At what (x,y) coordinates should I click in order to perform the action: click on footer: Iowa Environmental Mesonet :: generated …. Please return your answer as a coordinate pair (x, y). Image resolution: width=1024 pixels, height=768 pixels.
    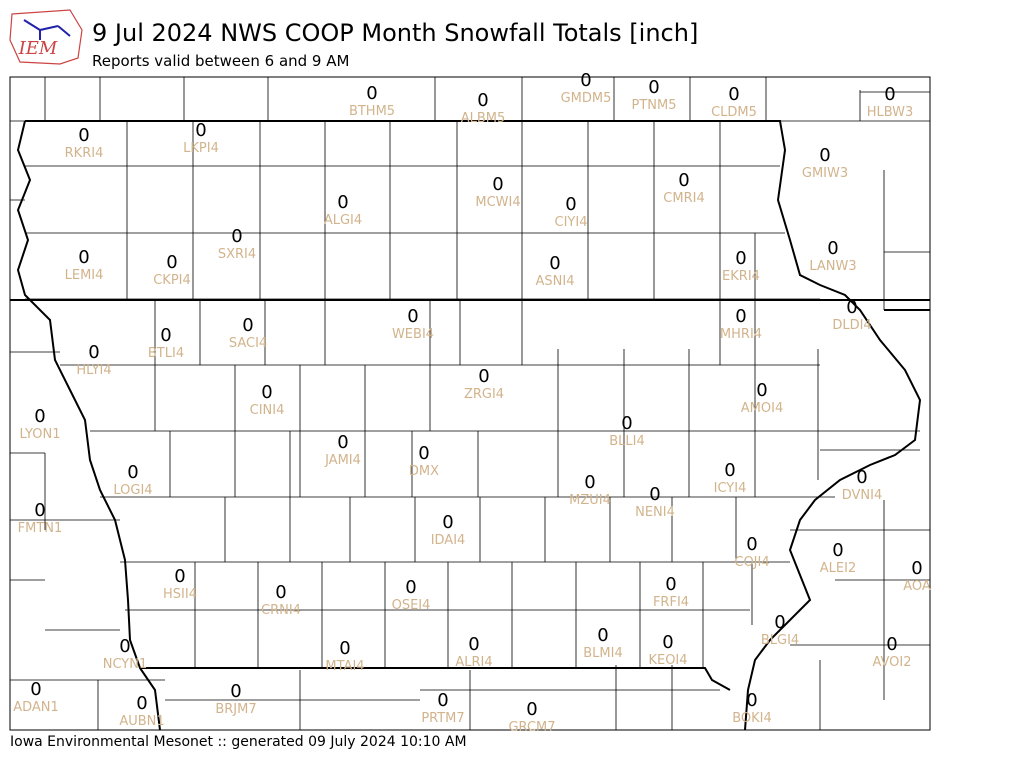
    Looking at the image, I should click on (238, 742).